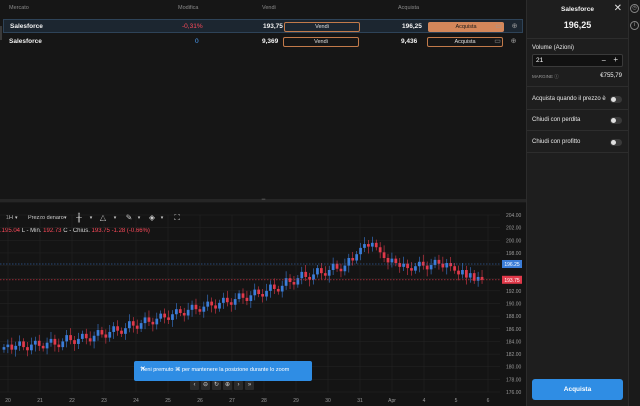  What do you see at coordinates (177, 217) in the screenshot?
I see `fullscreen-icon: ⛶` at bounding box center [177, 217].